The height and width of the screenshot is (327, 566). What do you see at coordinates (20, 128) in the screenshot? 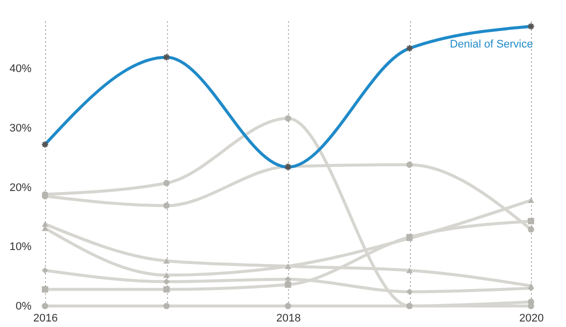
I see `y-tick-label: 30%` at bounding box center [20, 128].